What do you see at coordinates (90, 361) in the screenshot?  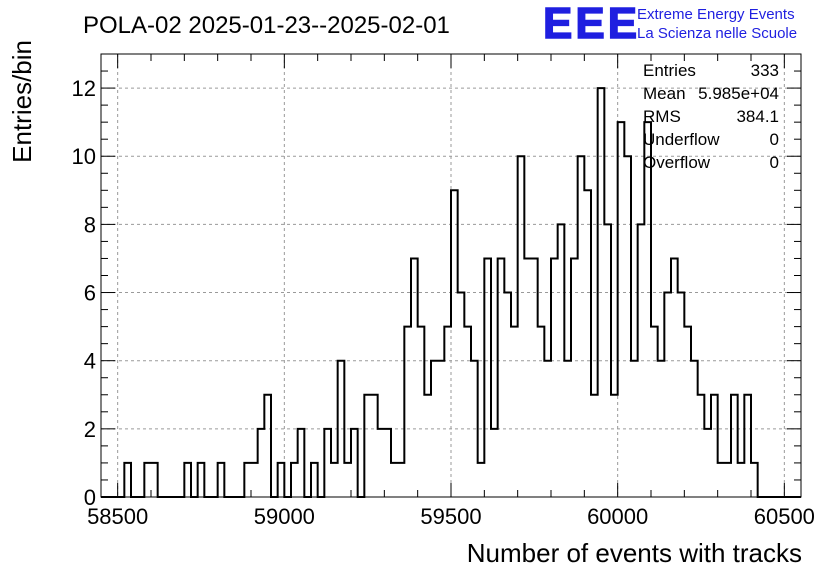 I see `y-tick-label: 4` at bounding box center [90, 361].